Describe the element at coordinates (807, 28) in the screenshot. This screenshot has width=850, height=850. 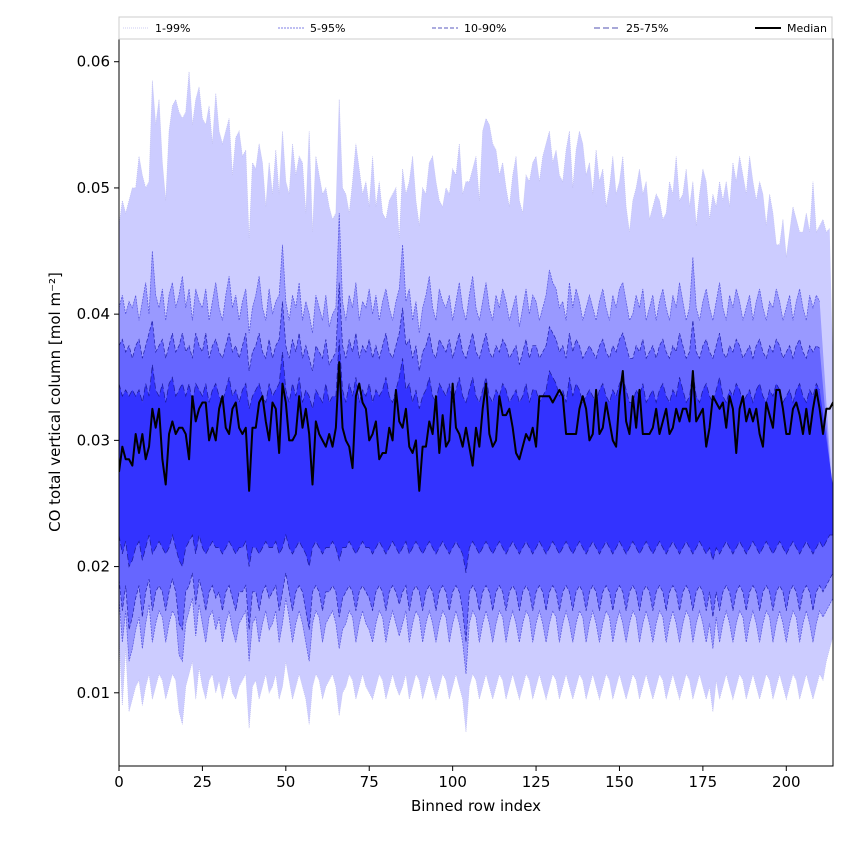
I see `legend-label: Median` at that location.